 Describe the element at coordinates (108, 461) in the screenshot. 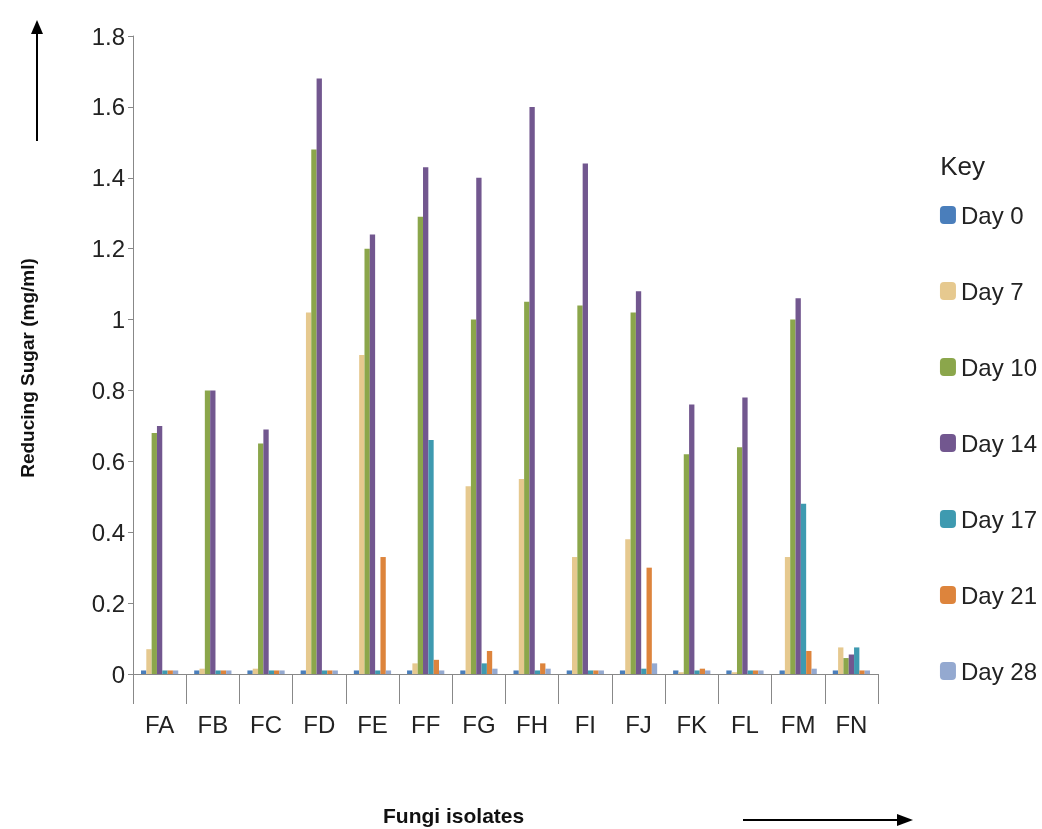

I see `y-tick-label: 0.6` at that location.